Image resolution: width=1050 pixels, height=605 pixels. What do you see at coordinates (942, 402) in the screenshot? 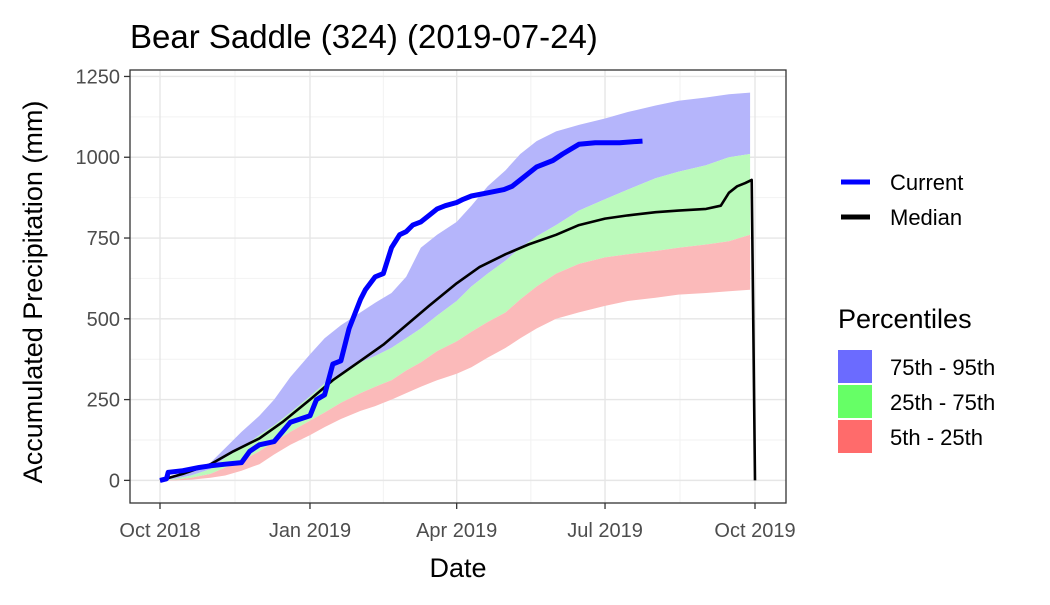
I see `legend-band-label: 25th - 75th` at bounding box center [942, 402].